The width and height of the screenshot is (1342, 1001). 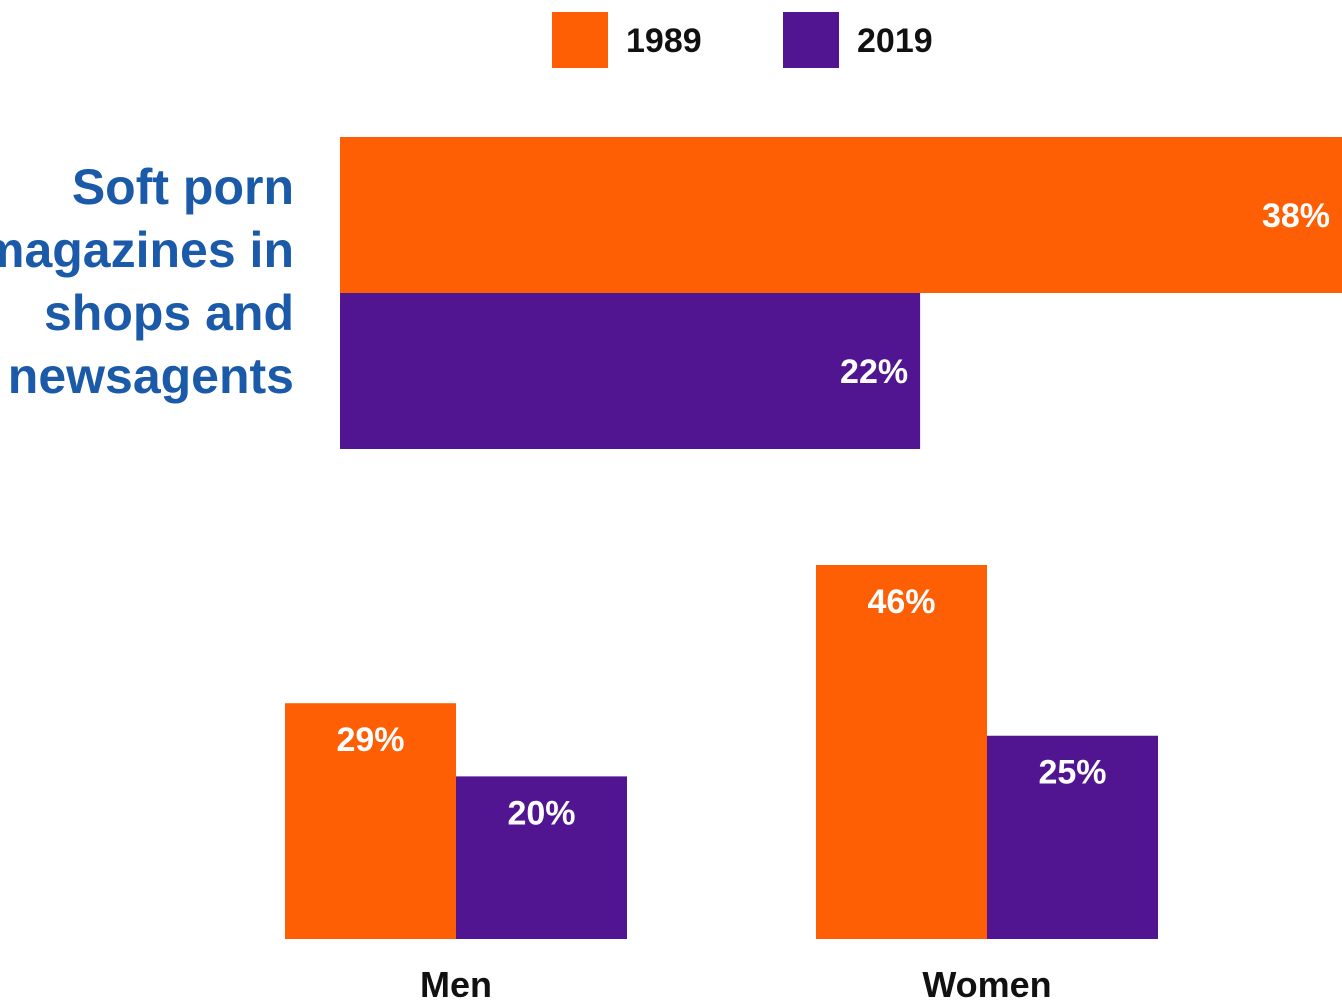 What do you see at coordinates (456, 982) in the screenshot?
I see `category-label-men: Men` at bounding box center [456, 982].